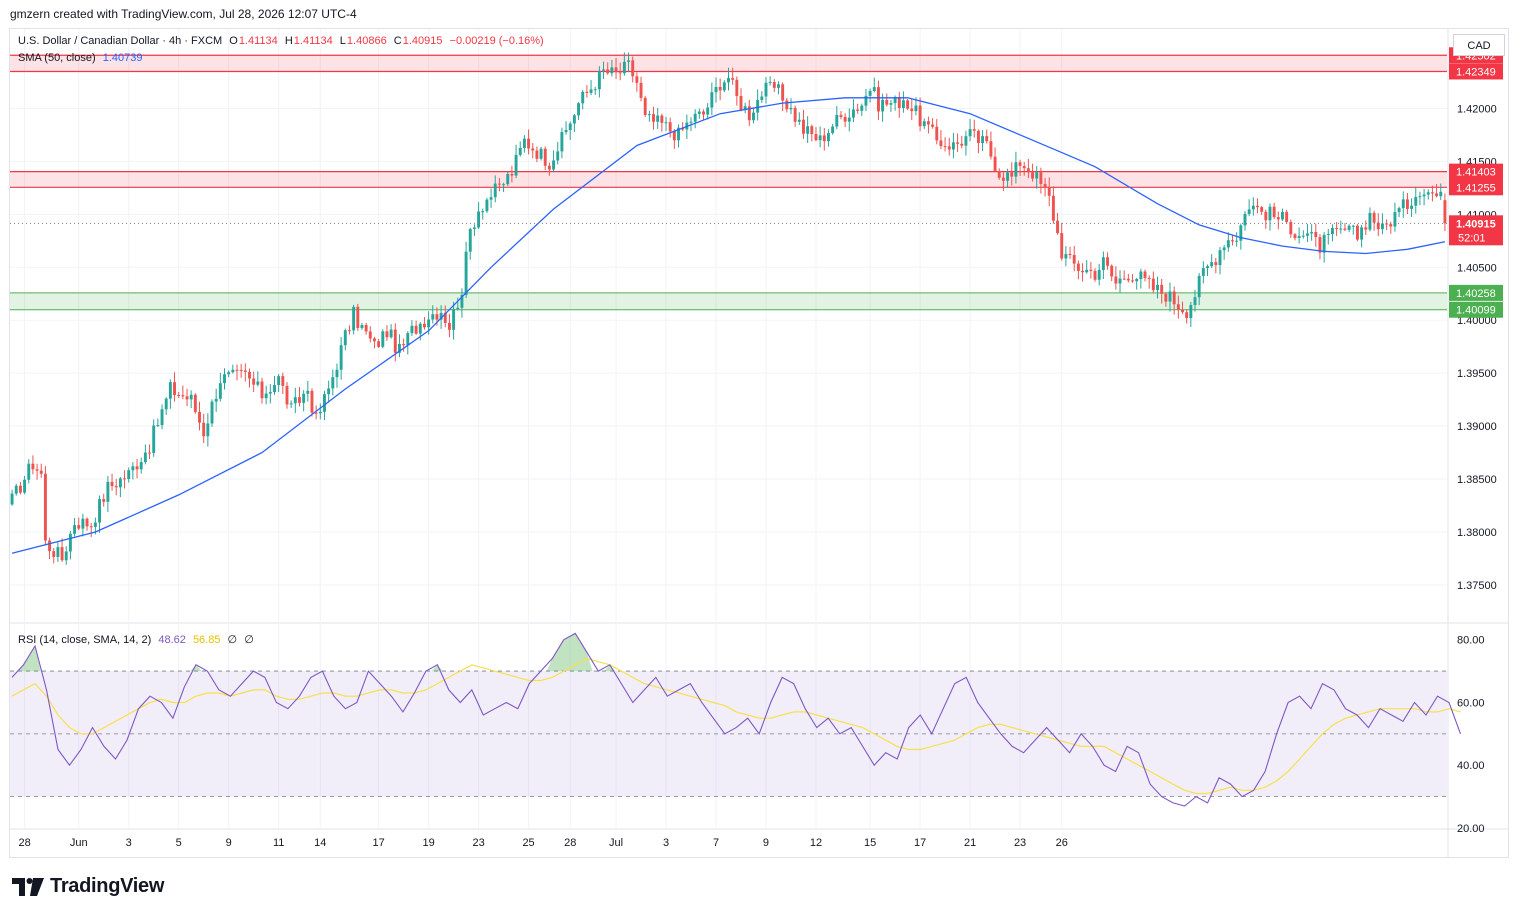 This screenshot has width=1519, height=917. I want to click on time-tick-label: 28, so click(570, 843).